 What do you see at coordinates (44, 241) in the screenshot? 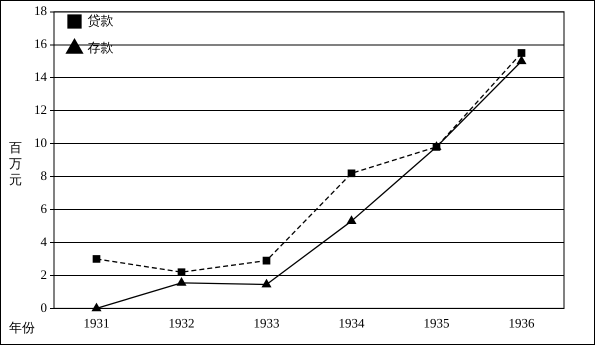
I see `y-tick-label: 4` at bounding box center [44, 241].